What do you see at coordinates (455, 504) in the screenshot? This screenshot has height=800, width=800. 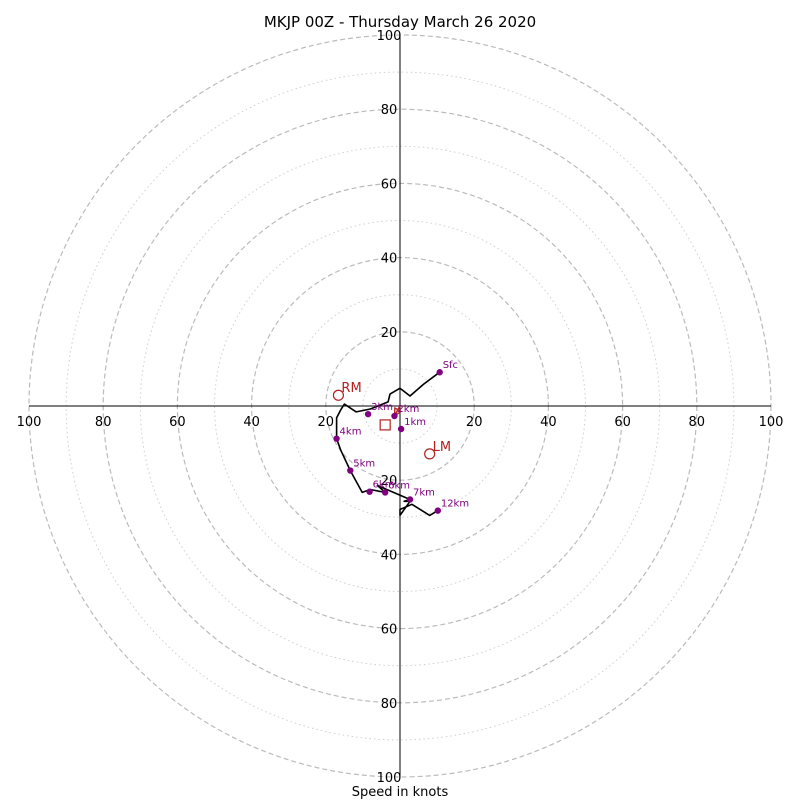 I see `height-marker-label: 12km` at bounding box center [455, 504].